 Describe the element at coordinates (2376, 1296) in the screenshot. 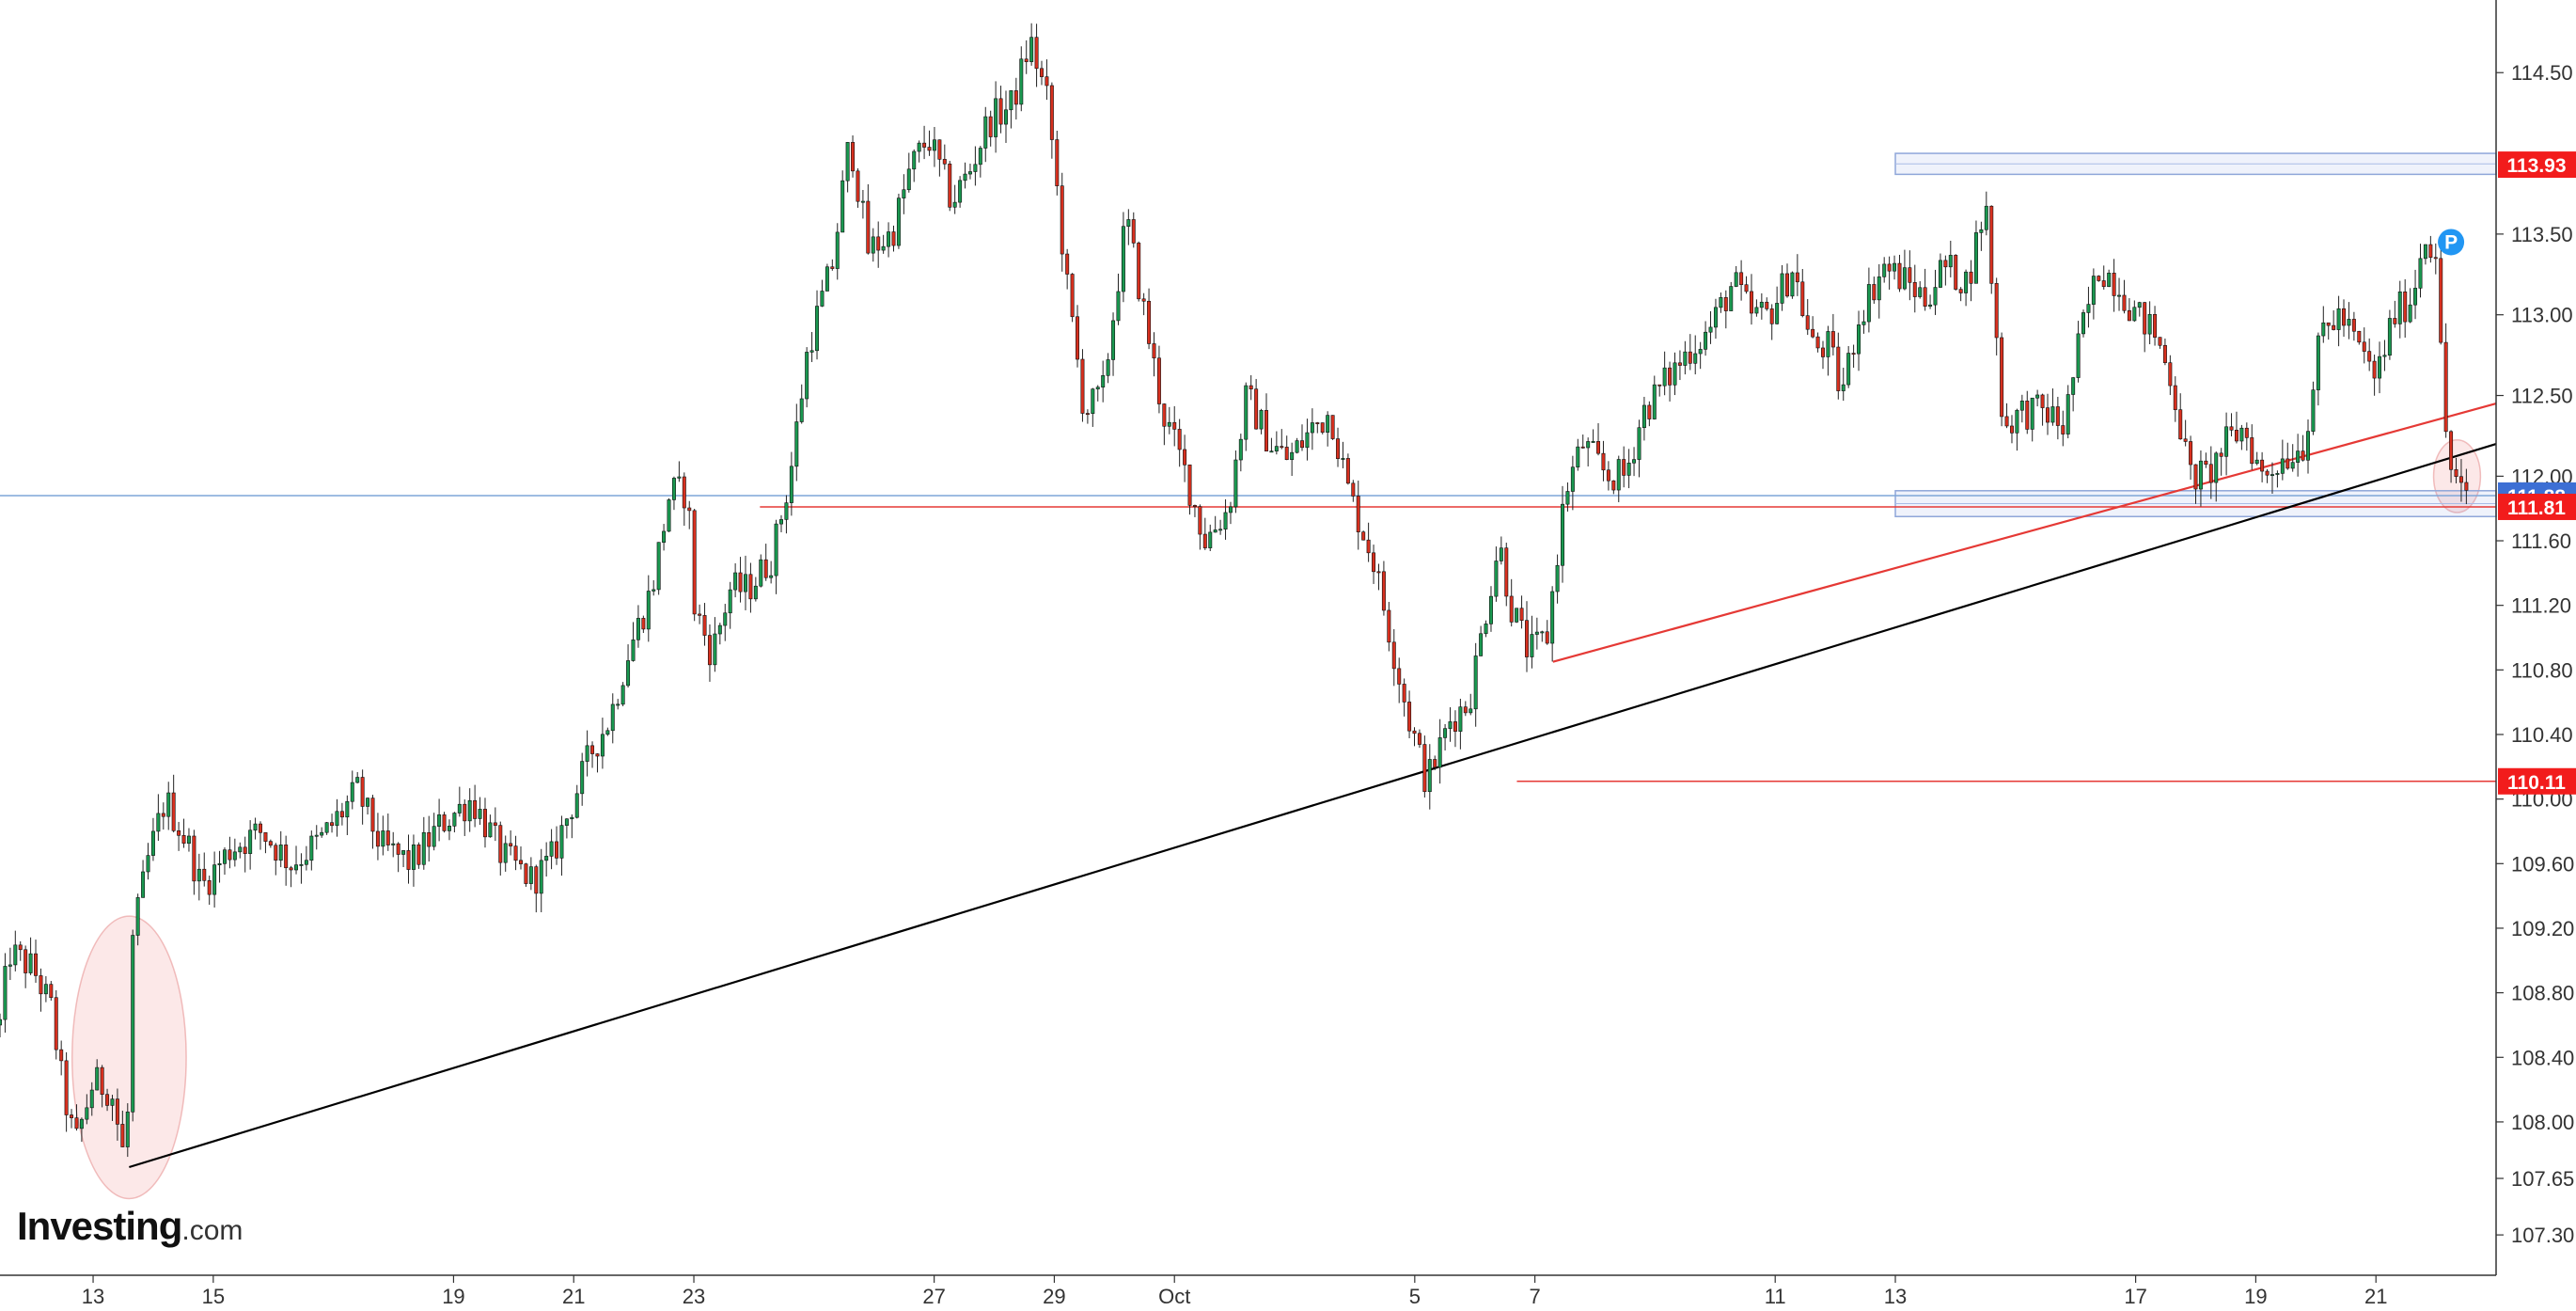

I see `x-tick-label: 21` at that location.